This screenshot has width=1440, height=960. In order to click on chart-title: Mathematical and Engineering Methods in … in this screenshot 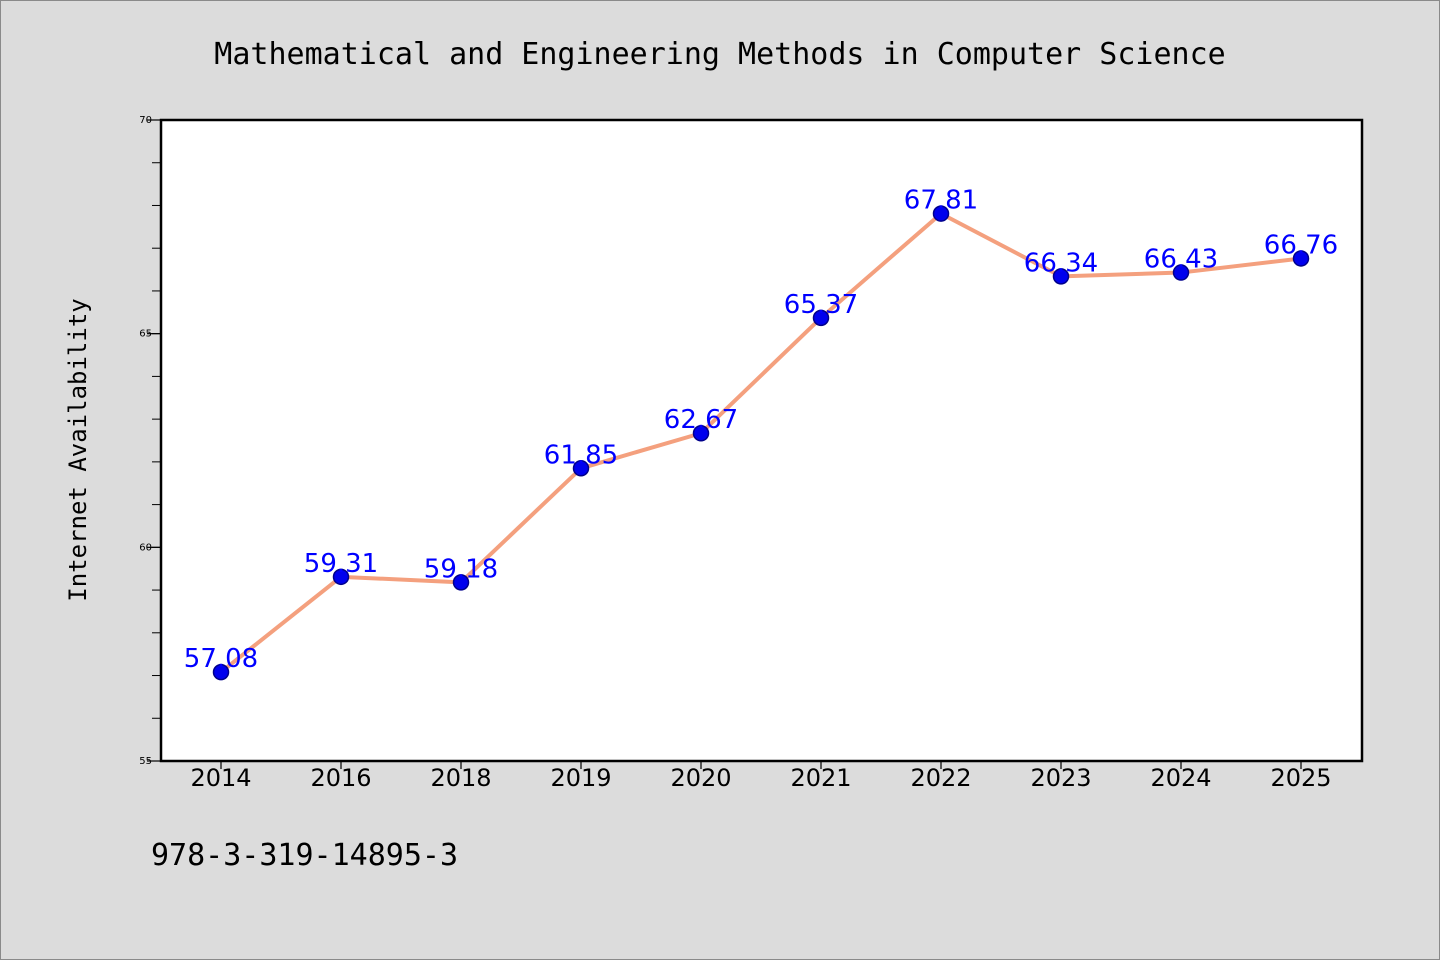, I will do `click(719, 54)`.